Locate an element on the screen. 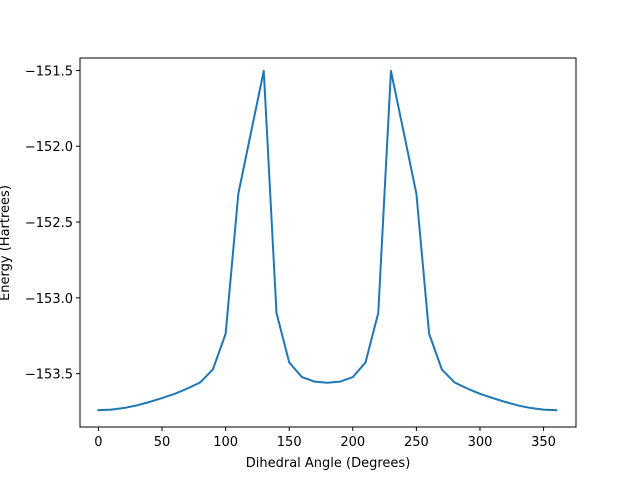  x-axis-label: Dihedral Angle (Degrees) is located at coordinates (328, 463).